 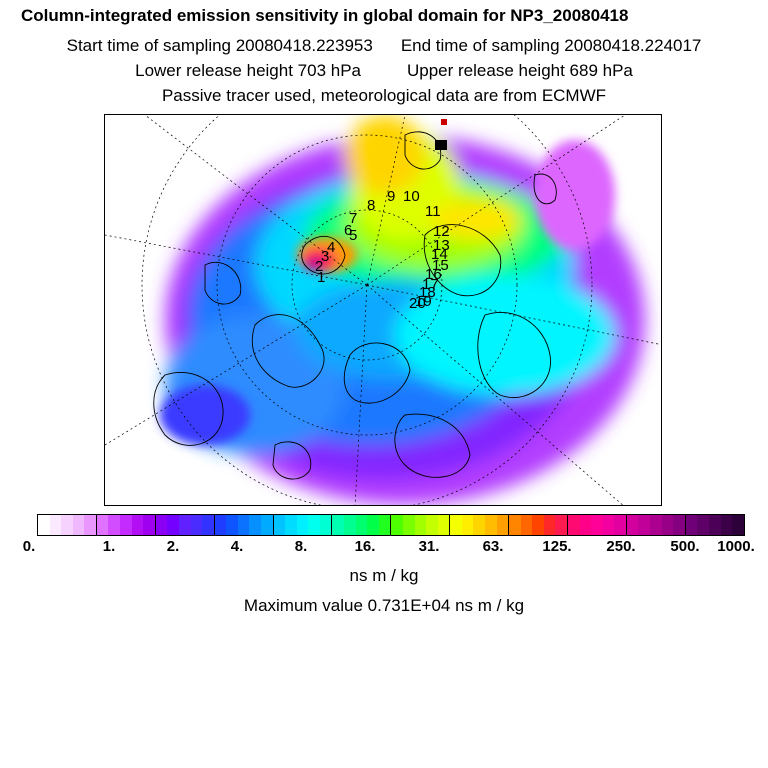 I want to click on trajectory-label: 3, so click(x=325, y=256).